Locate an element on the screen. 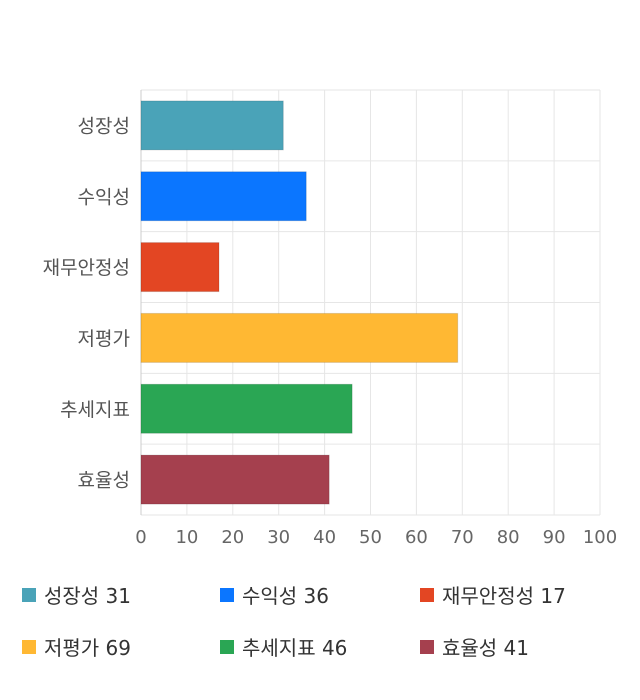 This screenshot has height=700, width=640. legend-item: 저평가 69 is located at coordinates (76, 646).